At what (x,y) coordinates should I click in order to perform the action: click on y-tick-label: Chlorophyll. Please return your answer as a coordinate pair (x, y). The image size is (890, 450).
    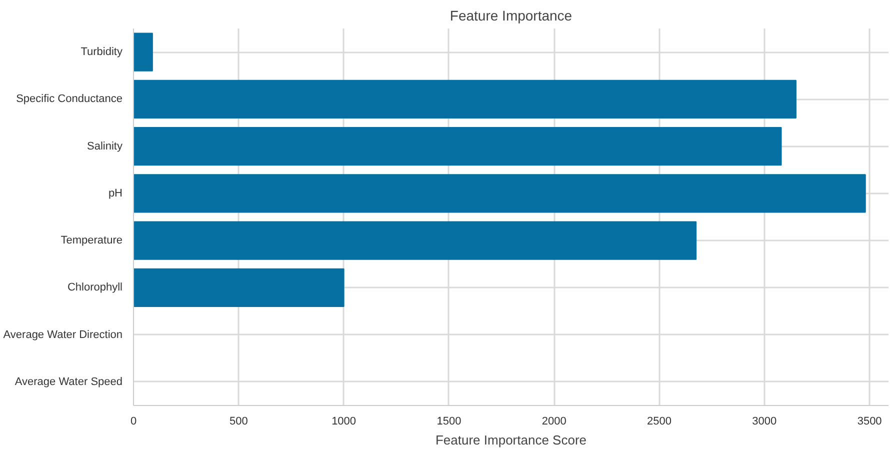
    Looking at the image, I should click on (95, 288).